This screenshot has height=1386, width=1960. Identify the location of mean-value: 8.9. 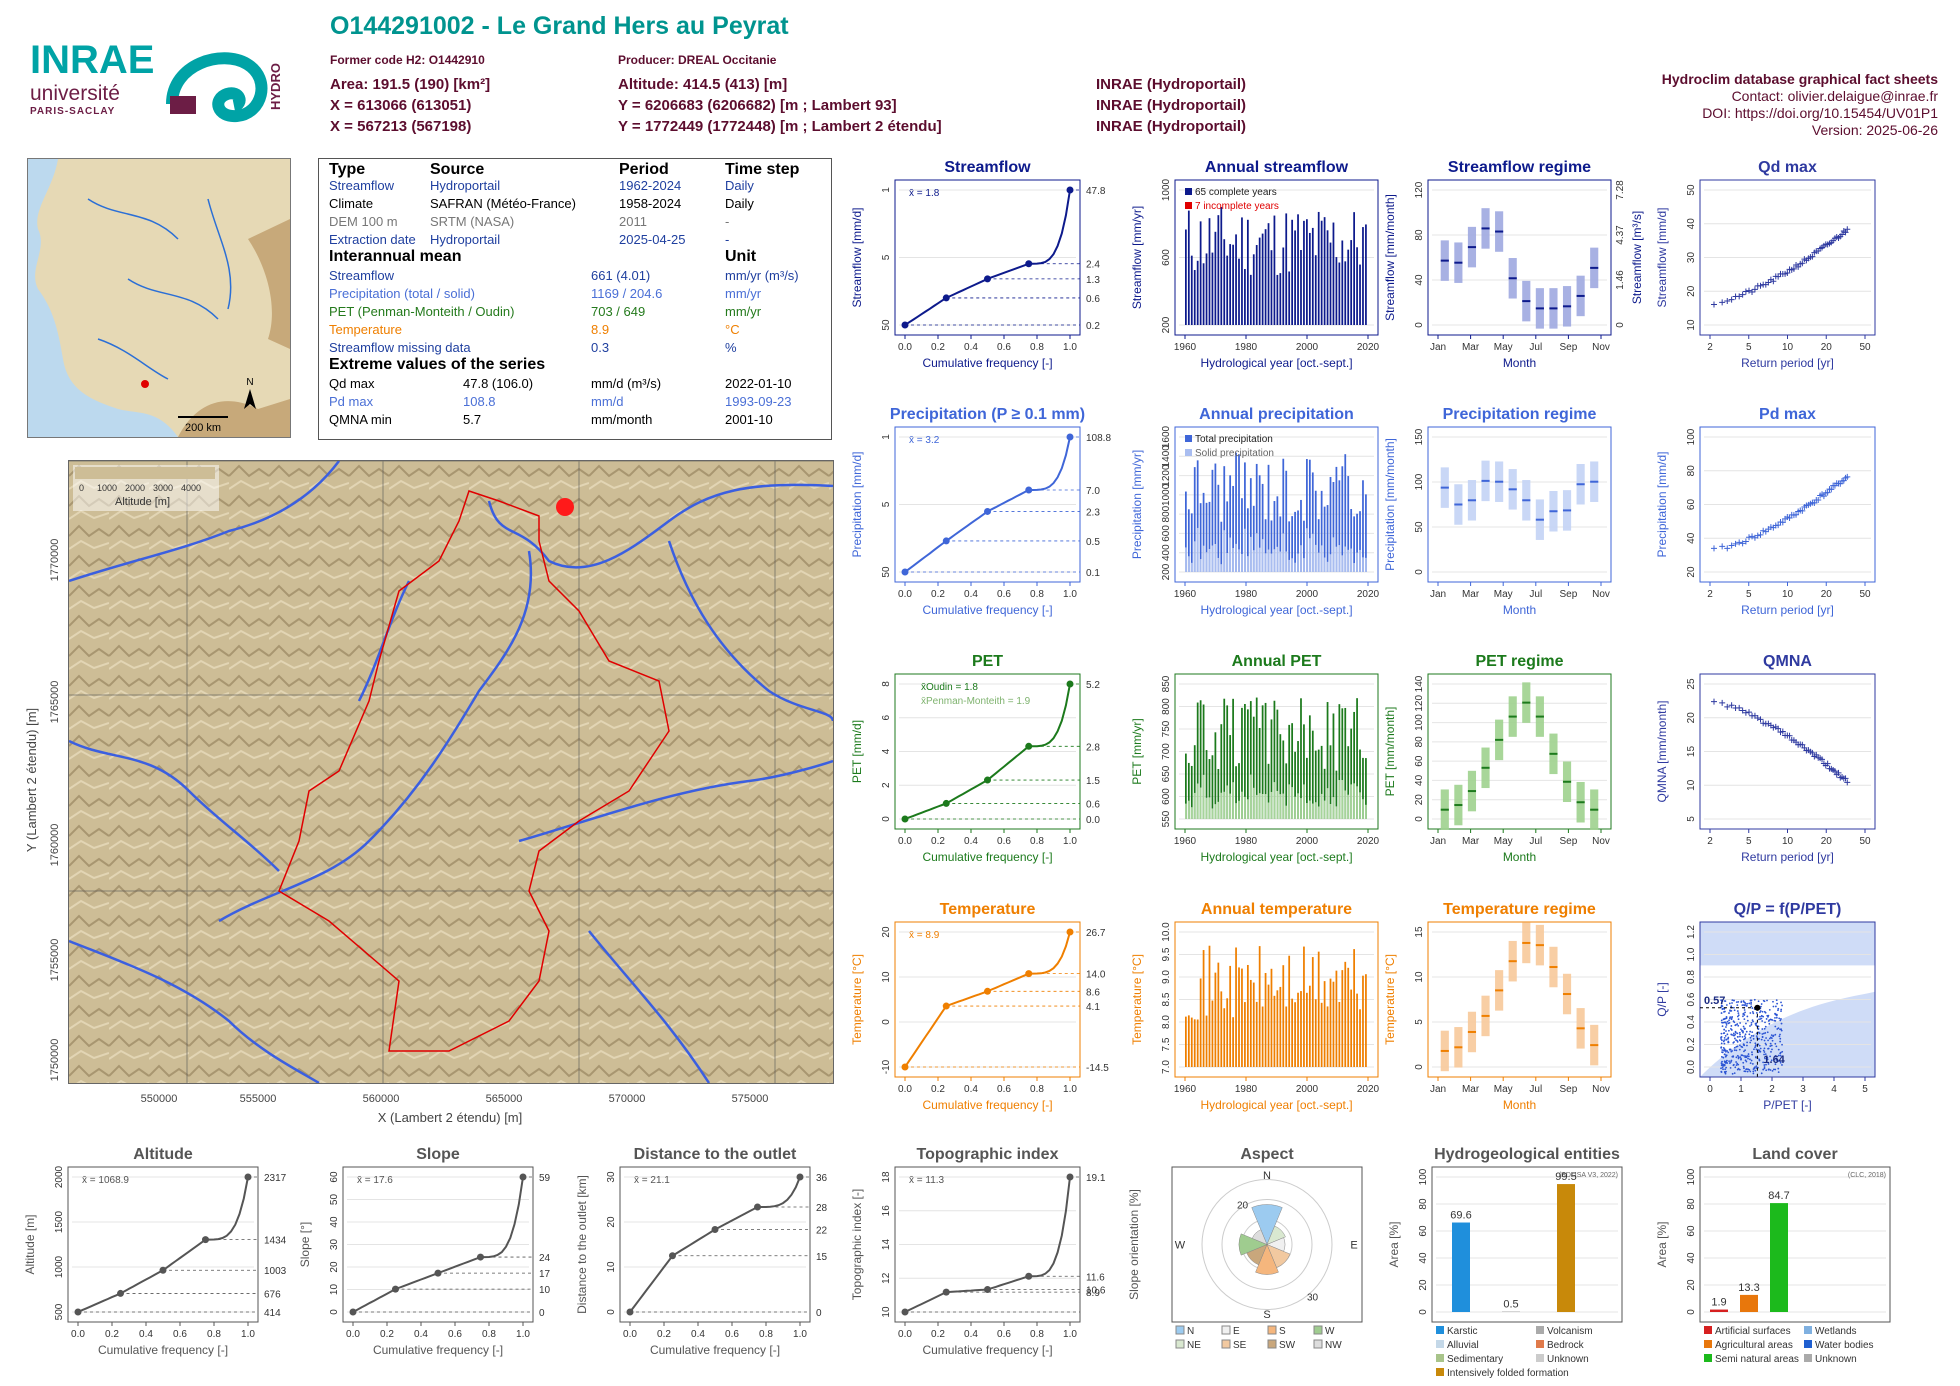
(600, 329).